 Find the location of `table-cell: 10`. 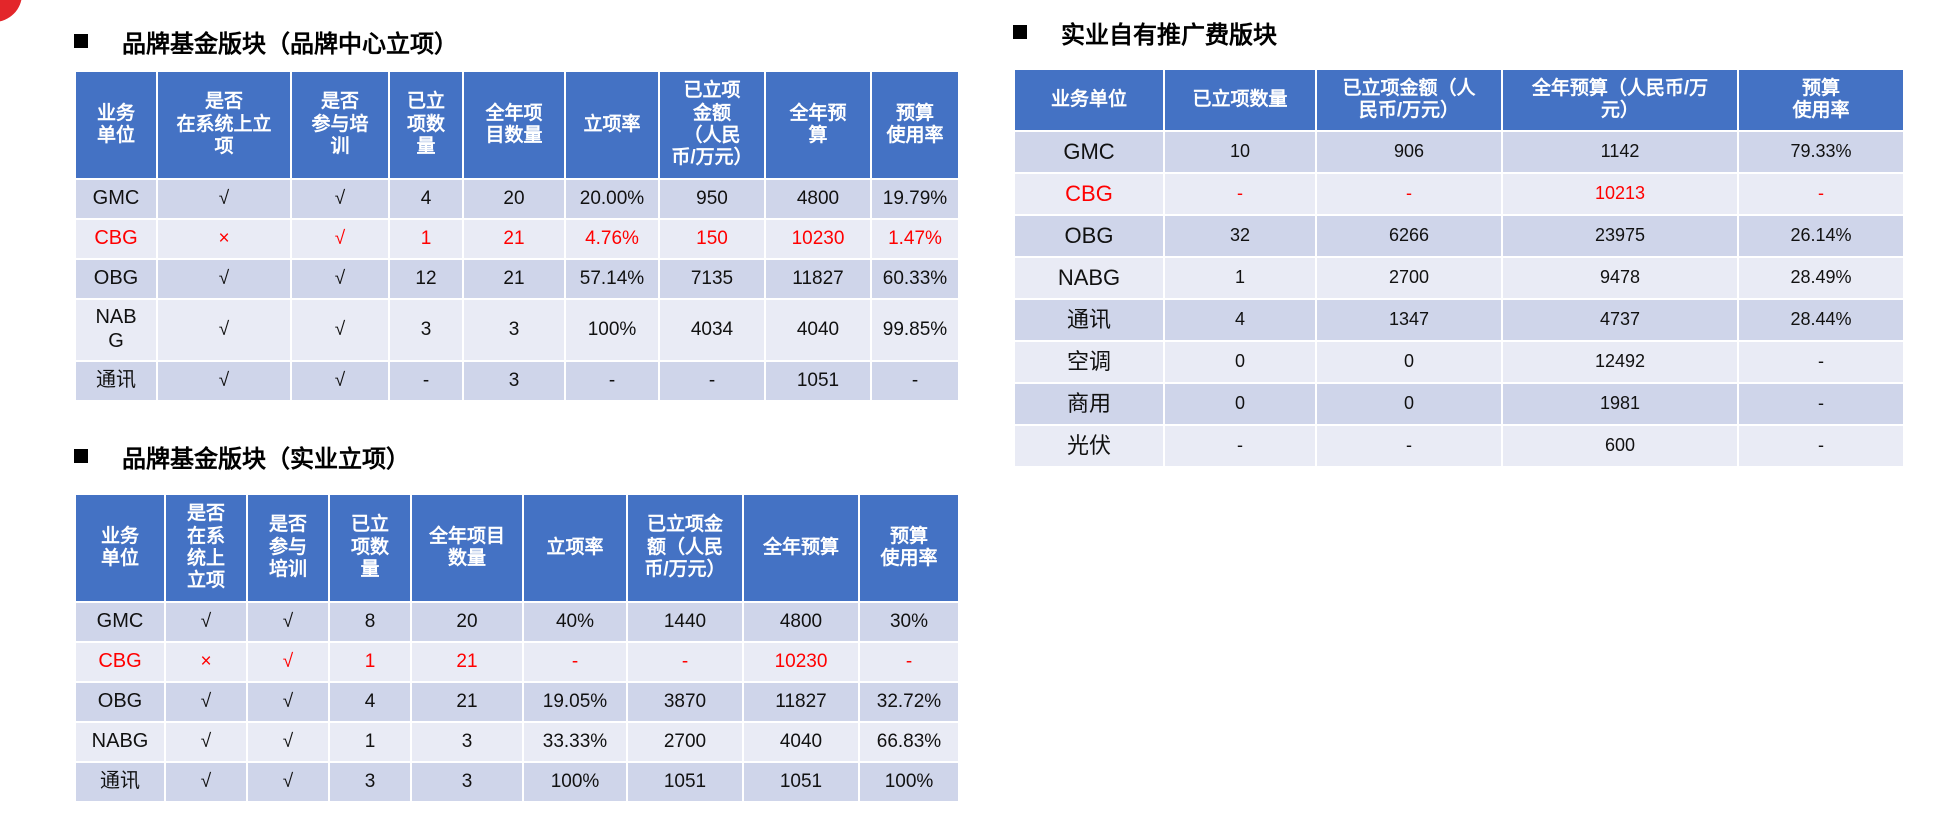

table-cell: 10 is located at coordinates (1240, 152).